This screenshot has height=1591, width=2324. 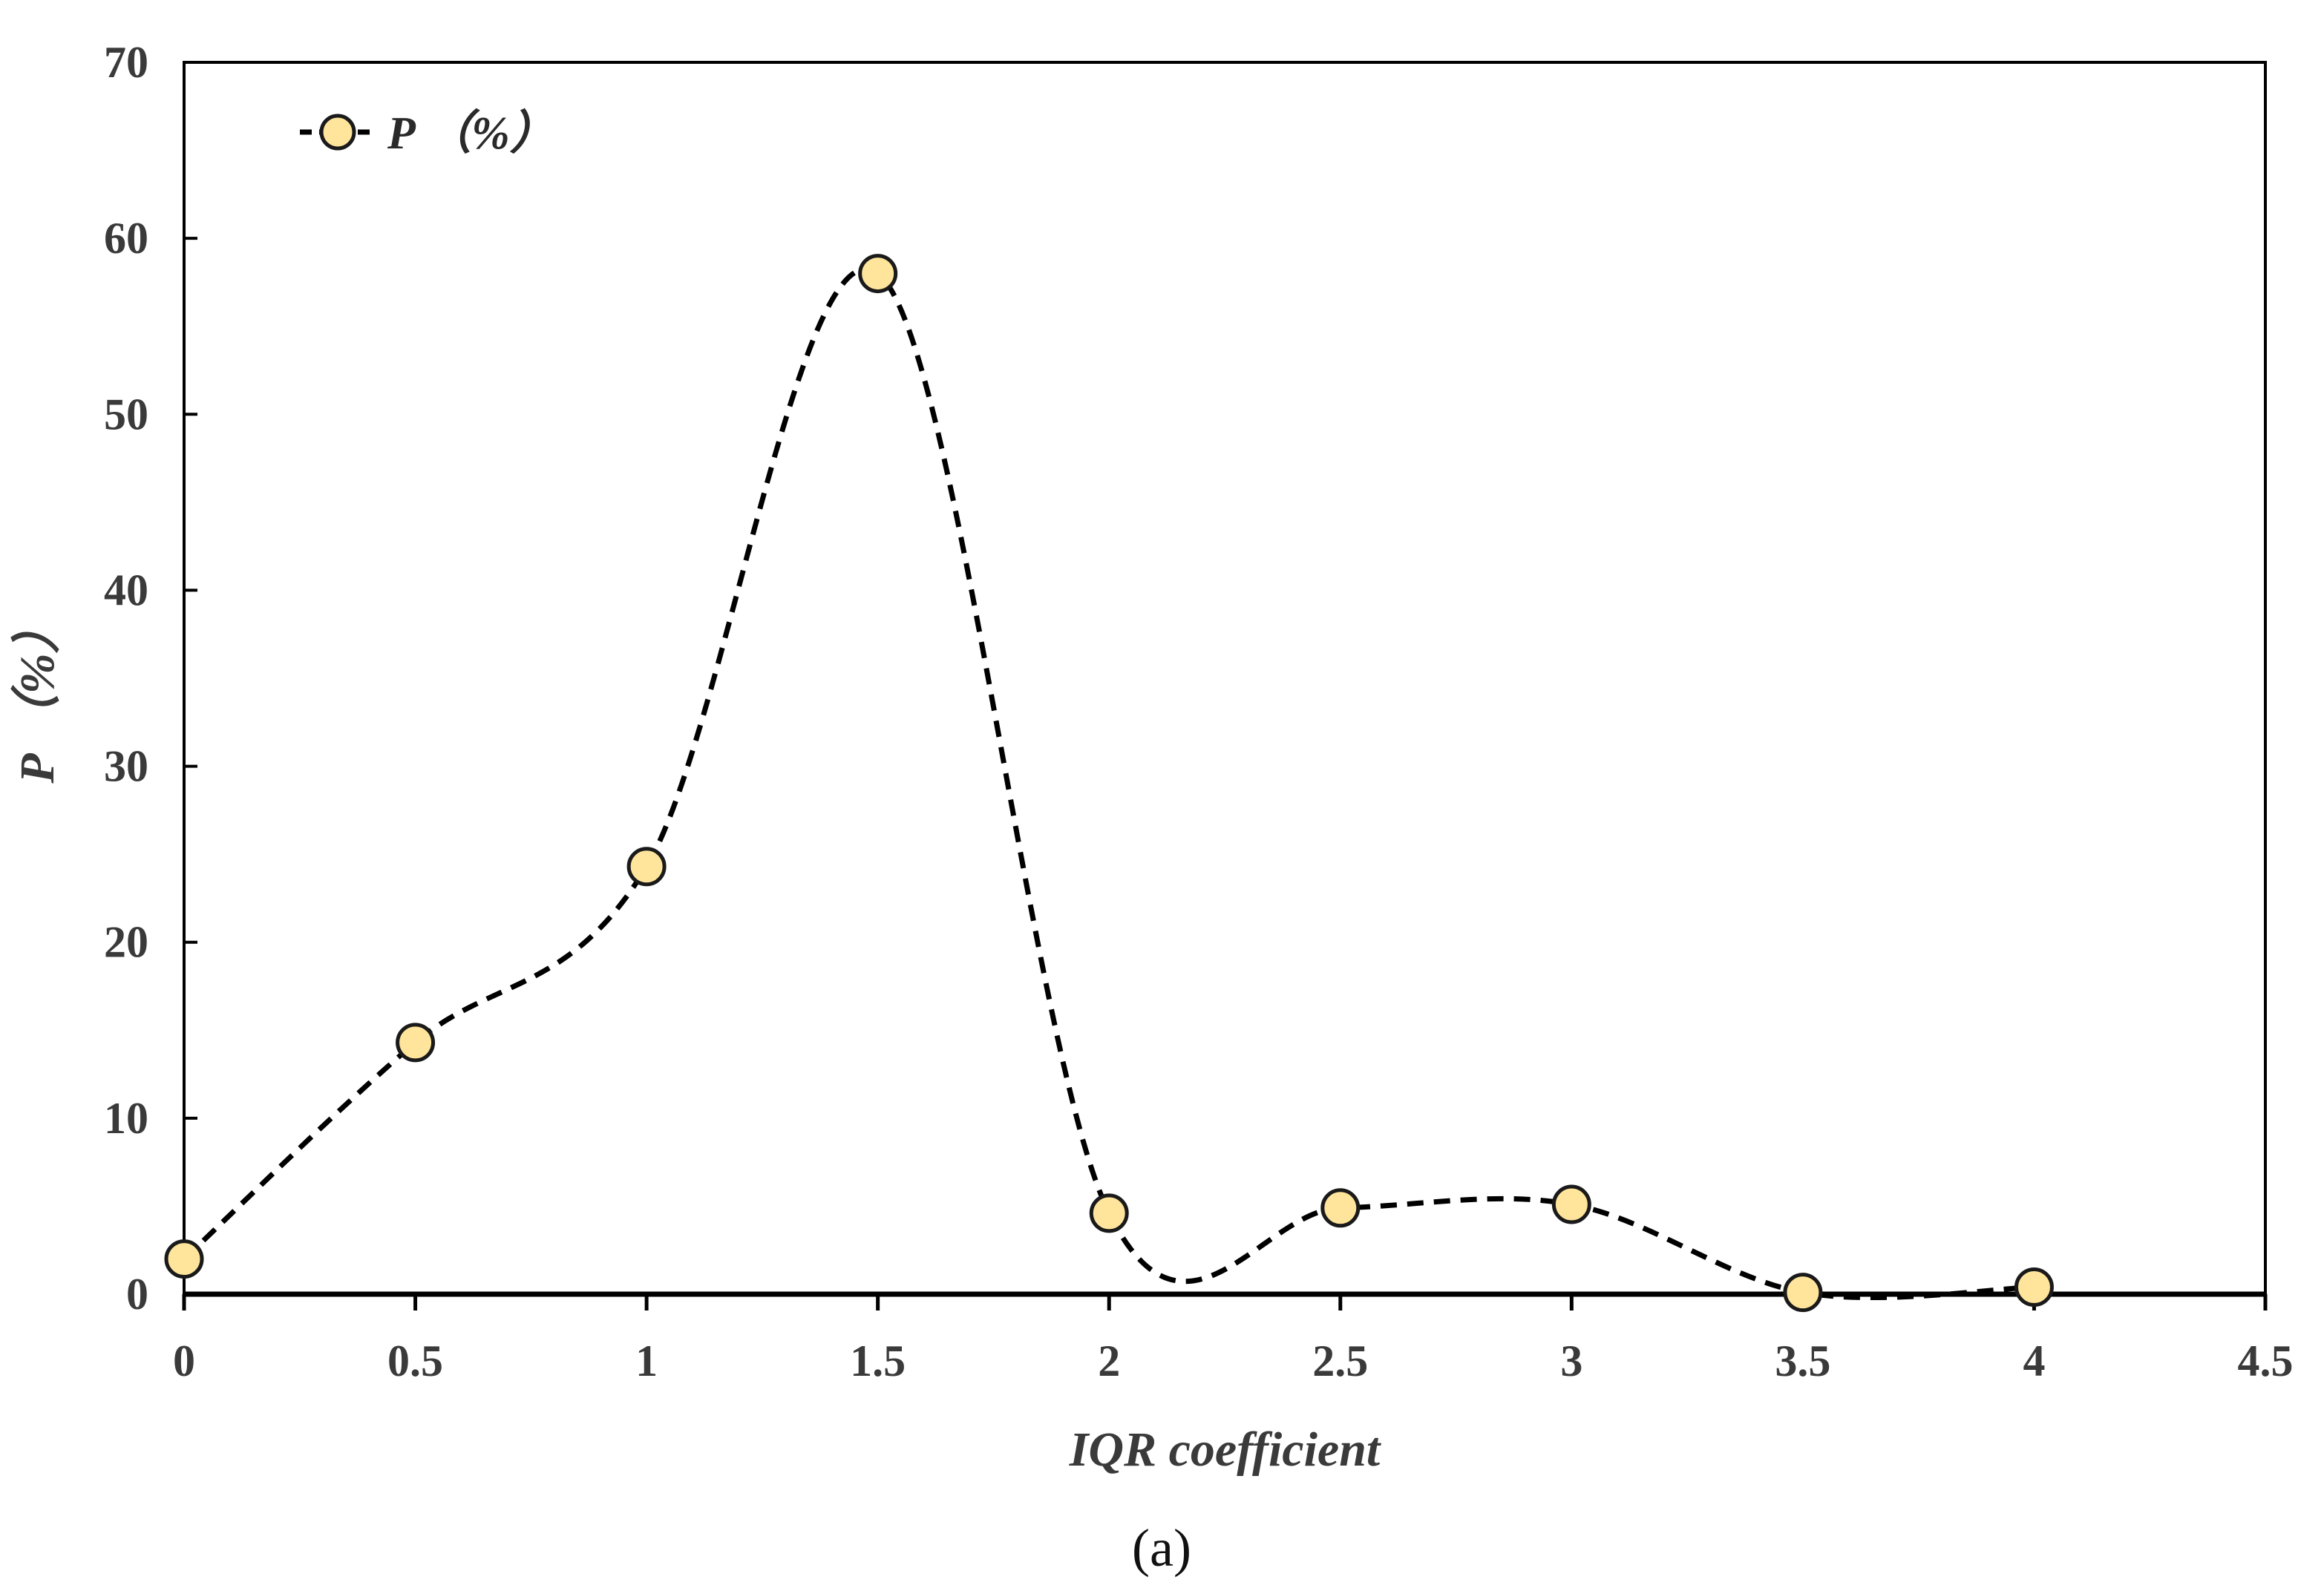 I want to click on y-tick-label: 0, so click(x=137, y=1294).